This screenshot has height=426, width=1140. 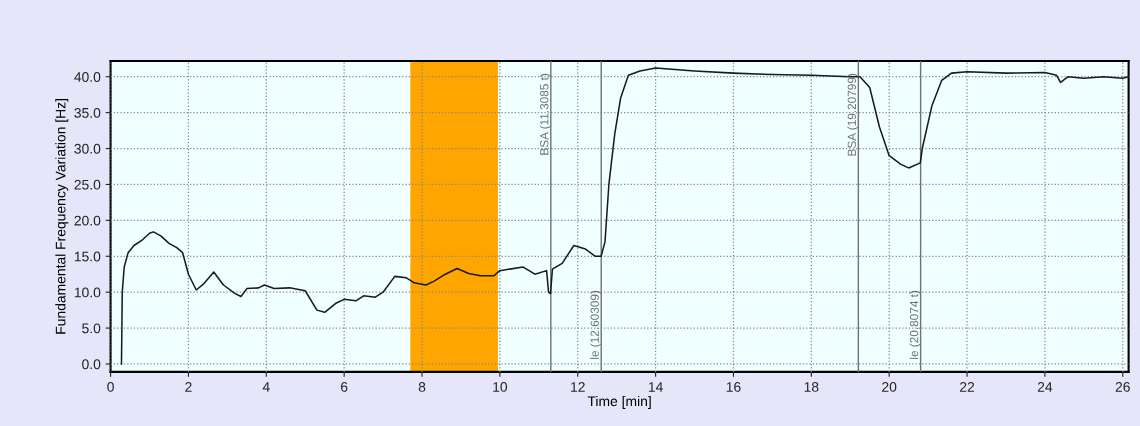 I want to click on x-tick-label: 24, so click(x=1045, y=386).